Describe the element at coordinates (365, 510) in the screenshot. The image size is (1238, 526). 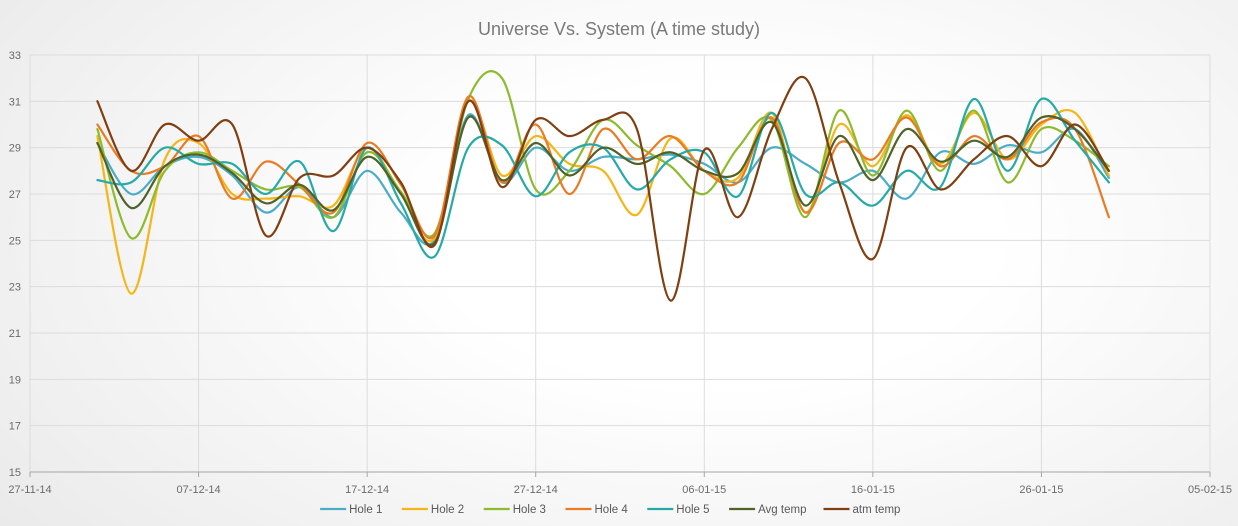
I see `legend-label-hole-1: Hole 1` at that location.